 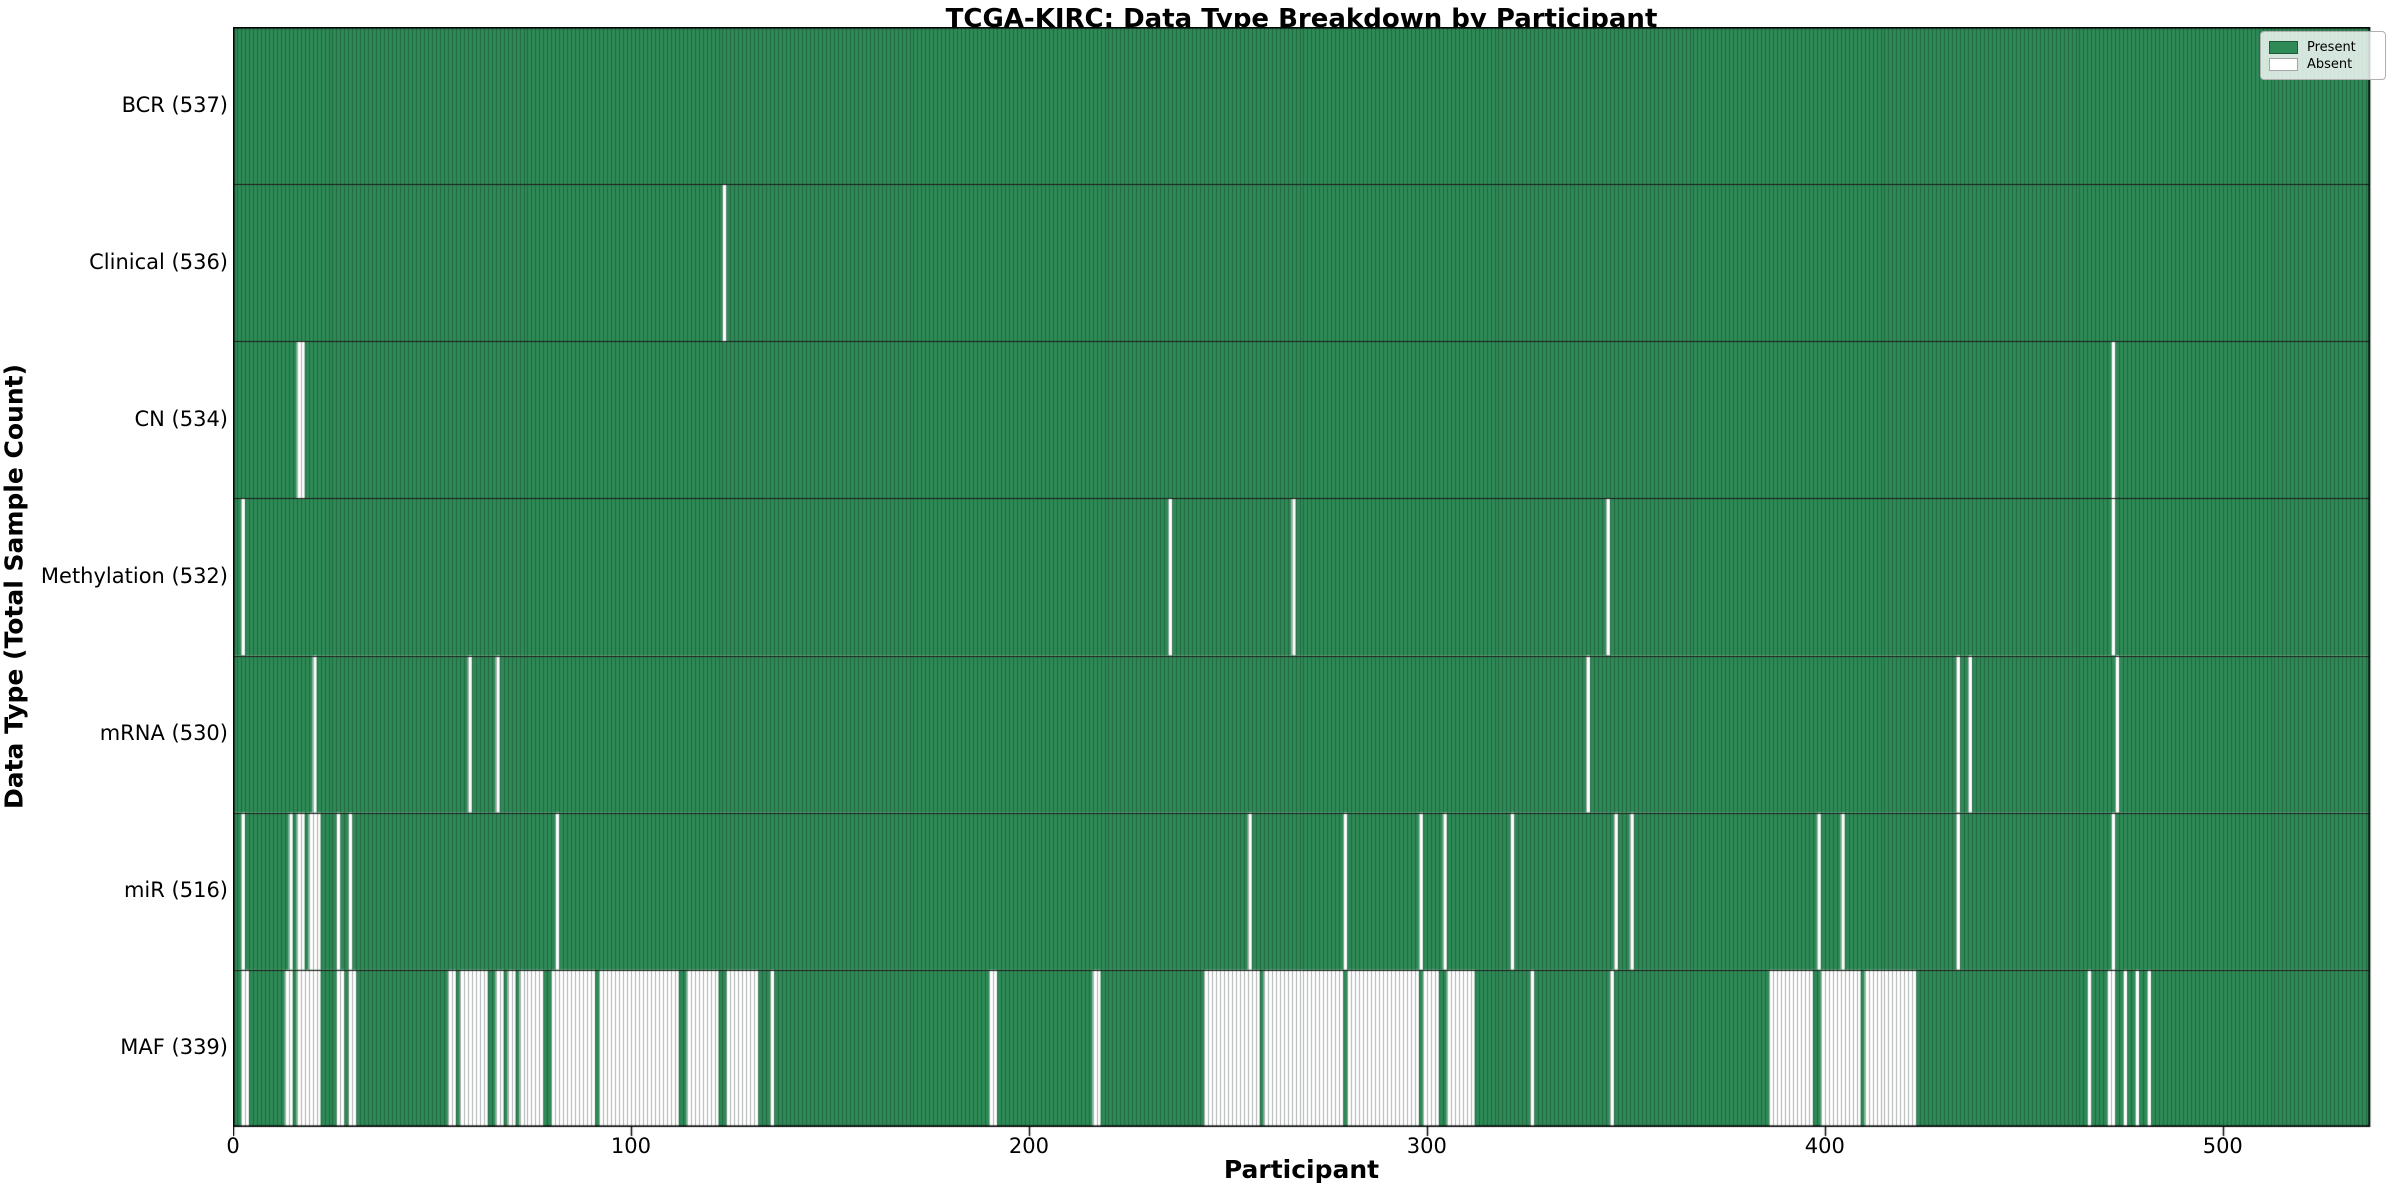 What do you see at coordinates (163, 733) in the screenshot?
I see `row-label-mRNA: mRNA (530)` at bounding box center [163, 733].